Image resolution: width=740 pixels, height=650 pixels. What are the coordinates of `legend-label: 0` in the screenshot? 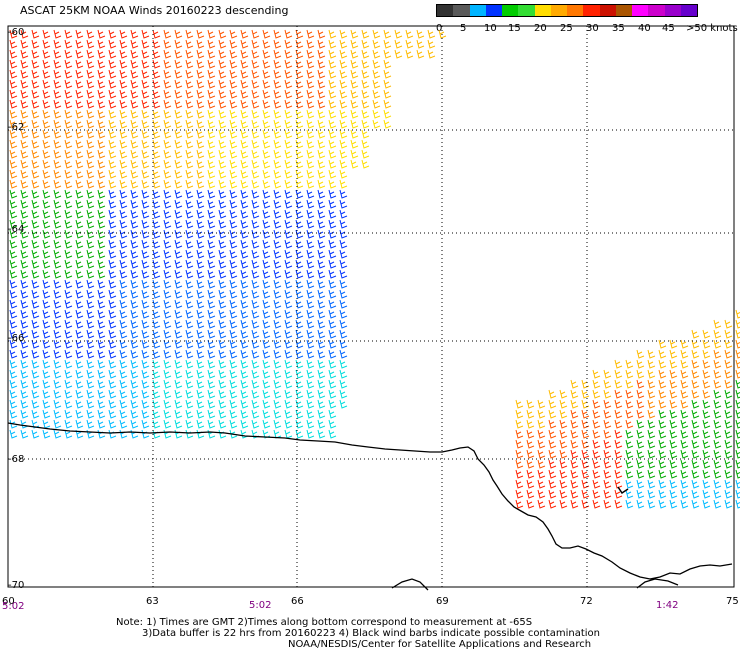 It's located at (439, 28).